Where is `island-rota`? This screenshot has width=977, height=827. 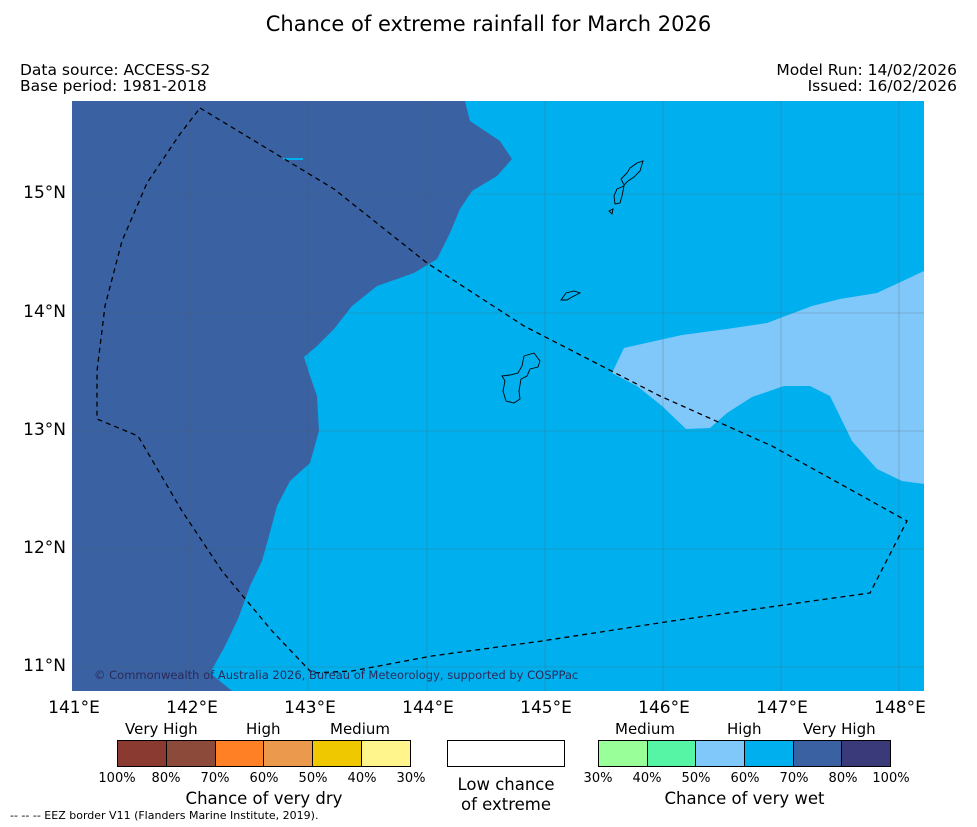 island-rota is located at coordinates (571, 295).